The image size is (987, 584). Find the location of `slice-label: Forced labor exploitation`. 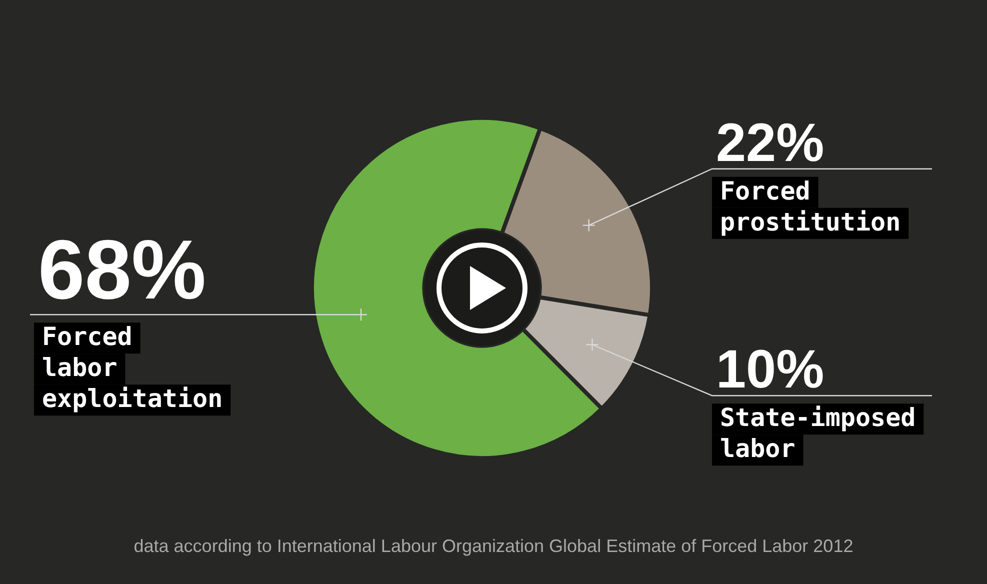

slice-label: Forced labor exploitation is located at coordinates (132, 368).